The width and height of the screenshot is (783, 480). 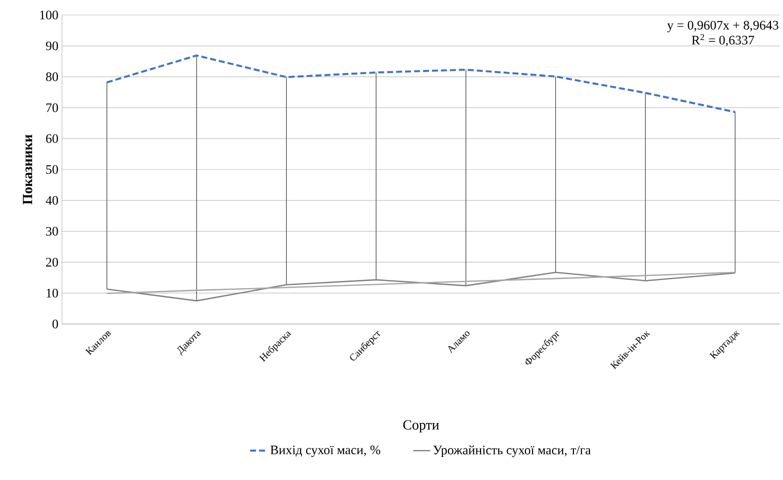 I want to click on annotation: y = 0,9607x + 8,9643, so click(x=722, y=26).